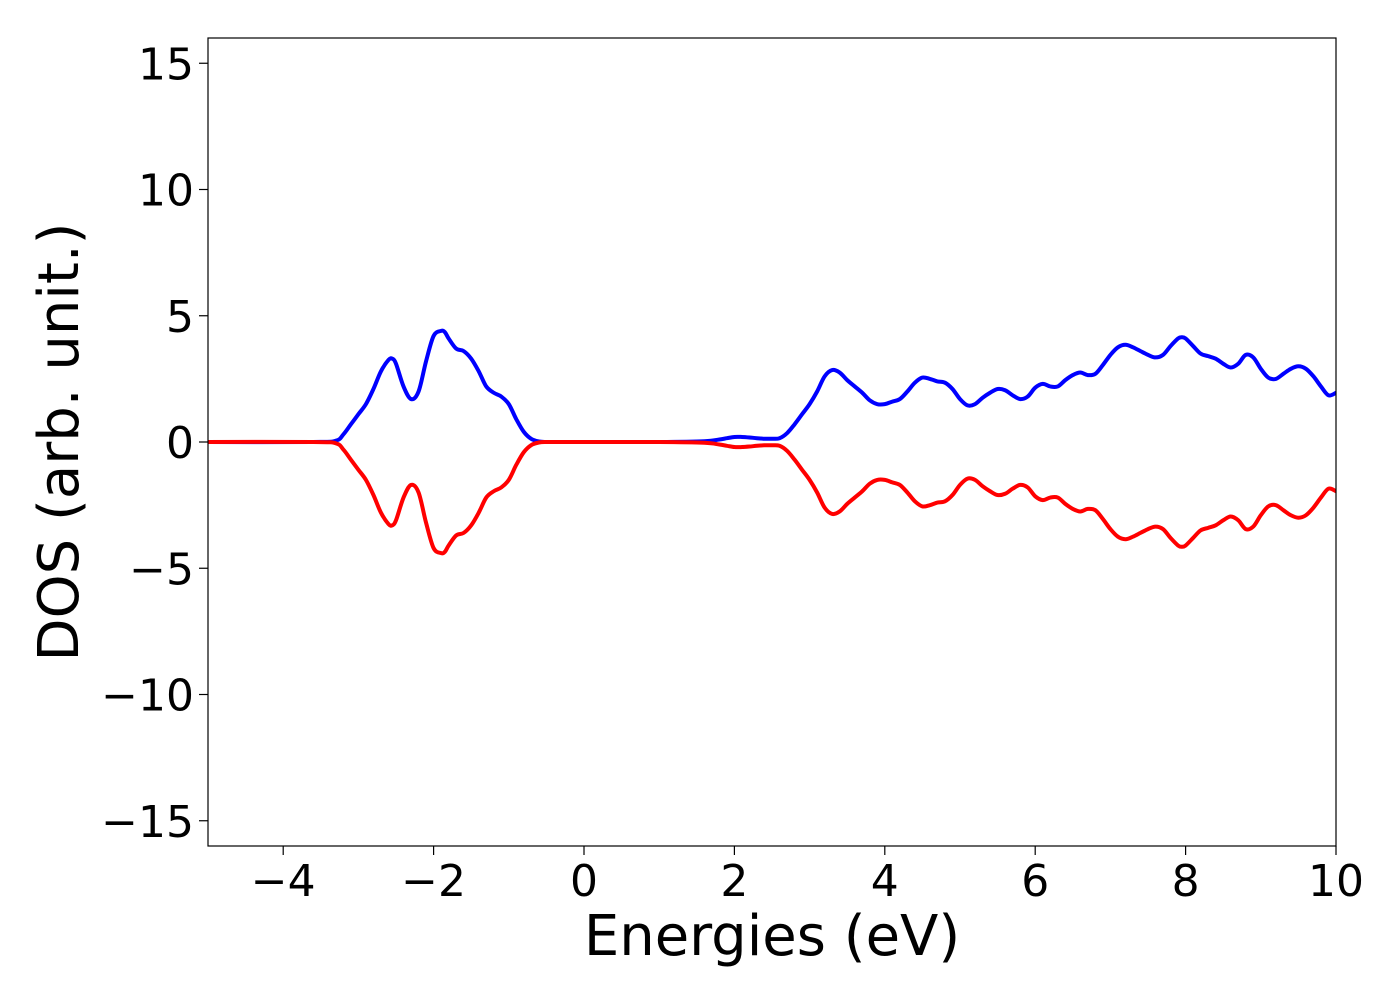 Image resolution: width=1400 pixels, height=1000 pixels. Describe the element at coordinates (166, 64) in the screenshot. I see `y-tick-label: 15` at that location.